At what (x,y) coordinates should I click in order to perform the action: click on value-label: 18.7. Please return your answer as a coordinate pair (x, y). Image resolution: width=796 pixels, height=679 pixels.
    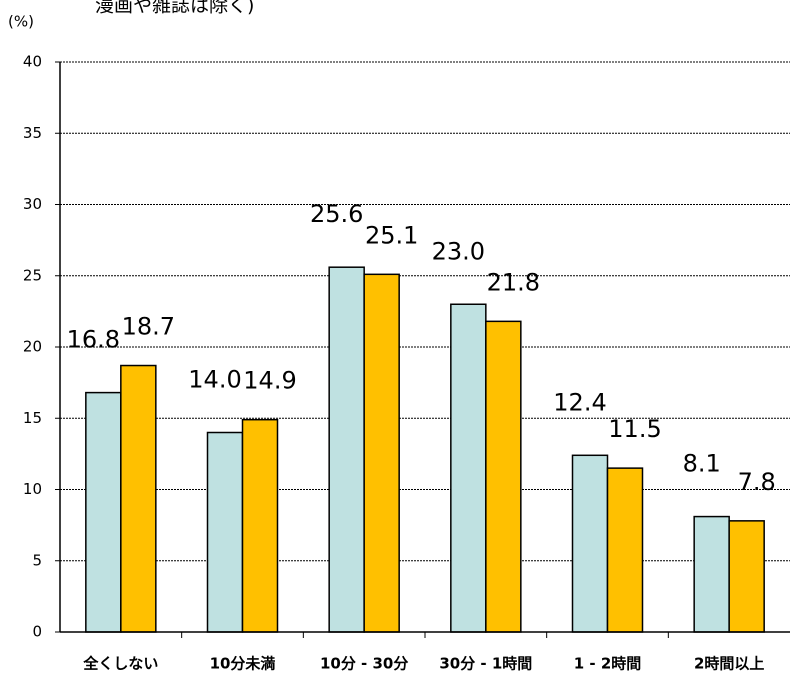
    Looking at the image, I should click on (148, 327).